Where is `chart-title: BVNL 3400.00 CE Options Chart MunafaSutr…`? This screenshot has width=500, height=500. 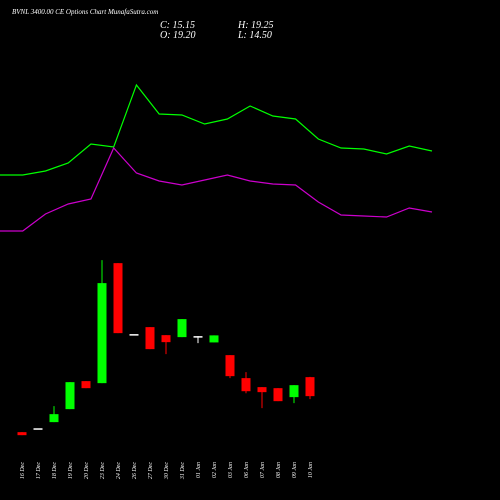
chart-title: BVNL 3400.00 CE Options Chart MunafaSutr… is located at coordinates (85, 12).